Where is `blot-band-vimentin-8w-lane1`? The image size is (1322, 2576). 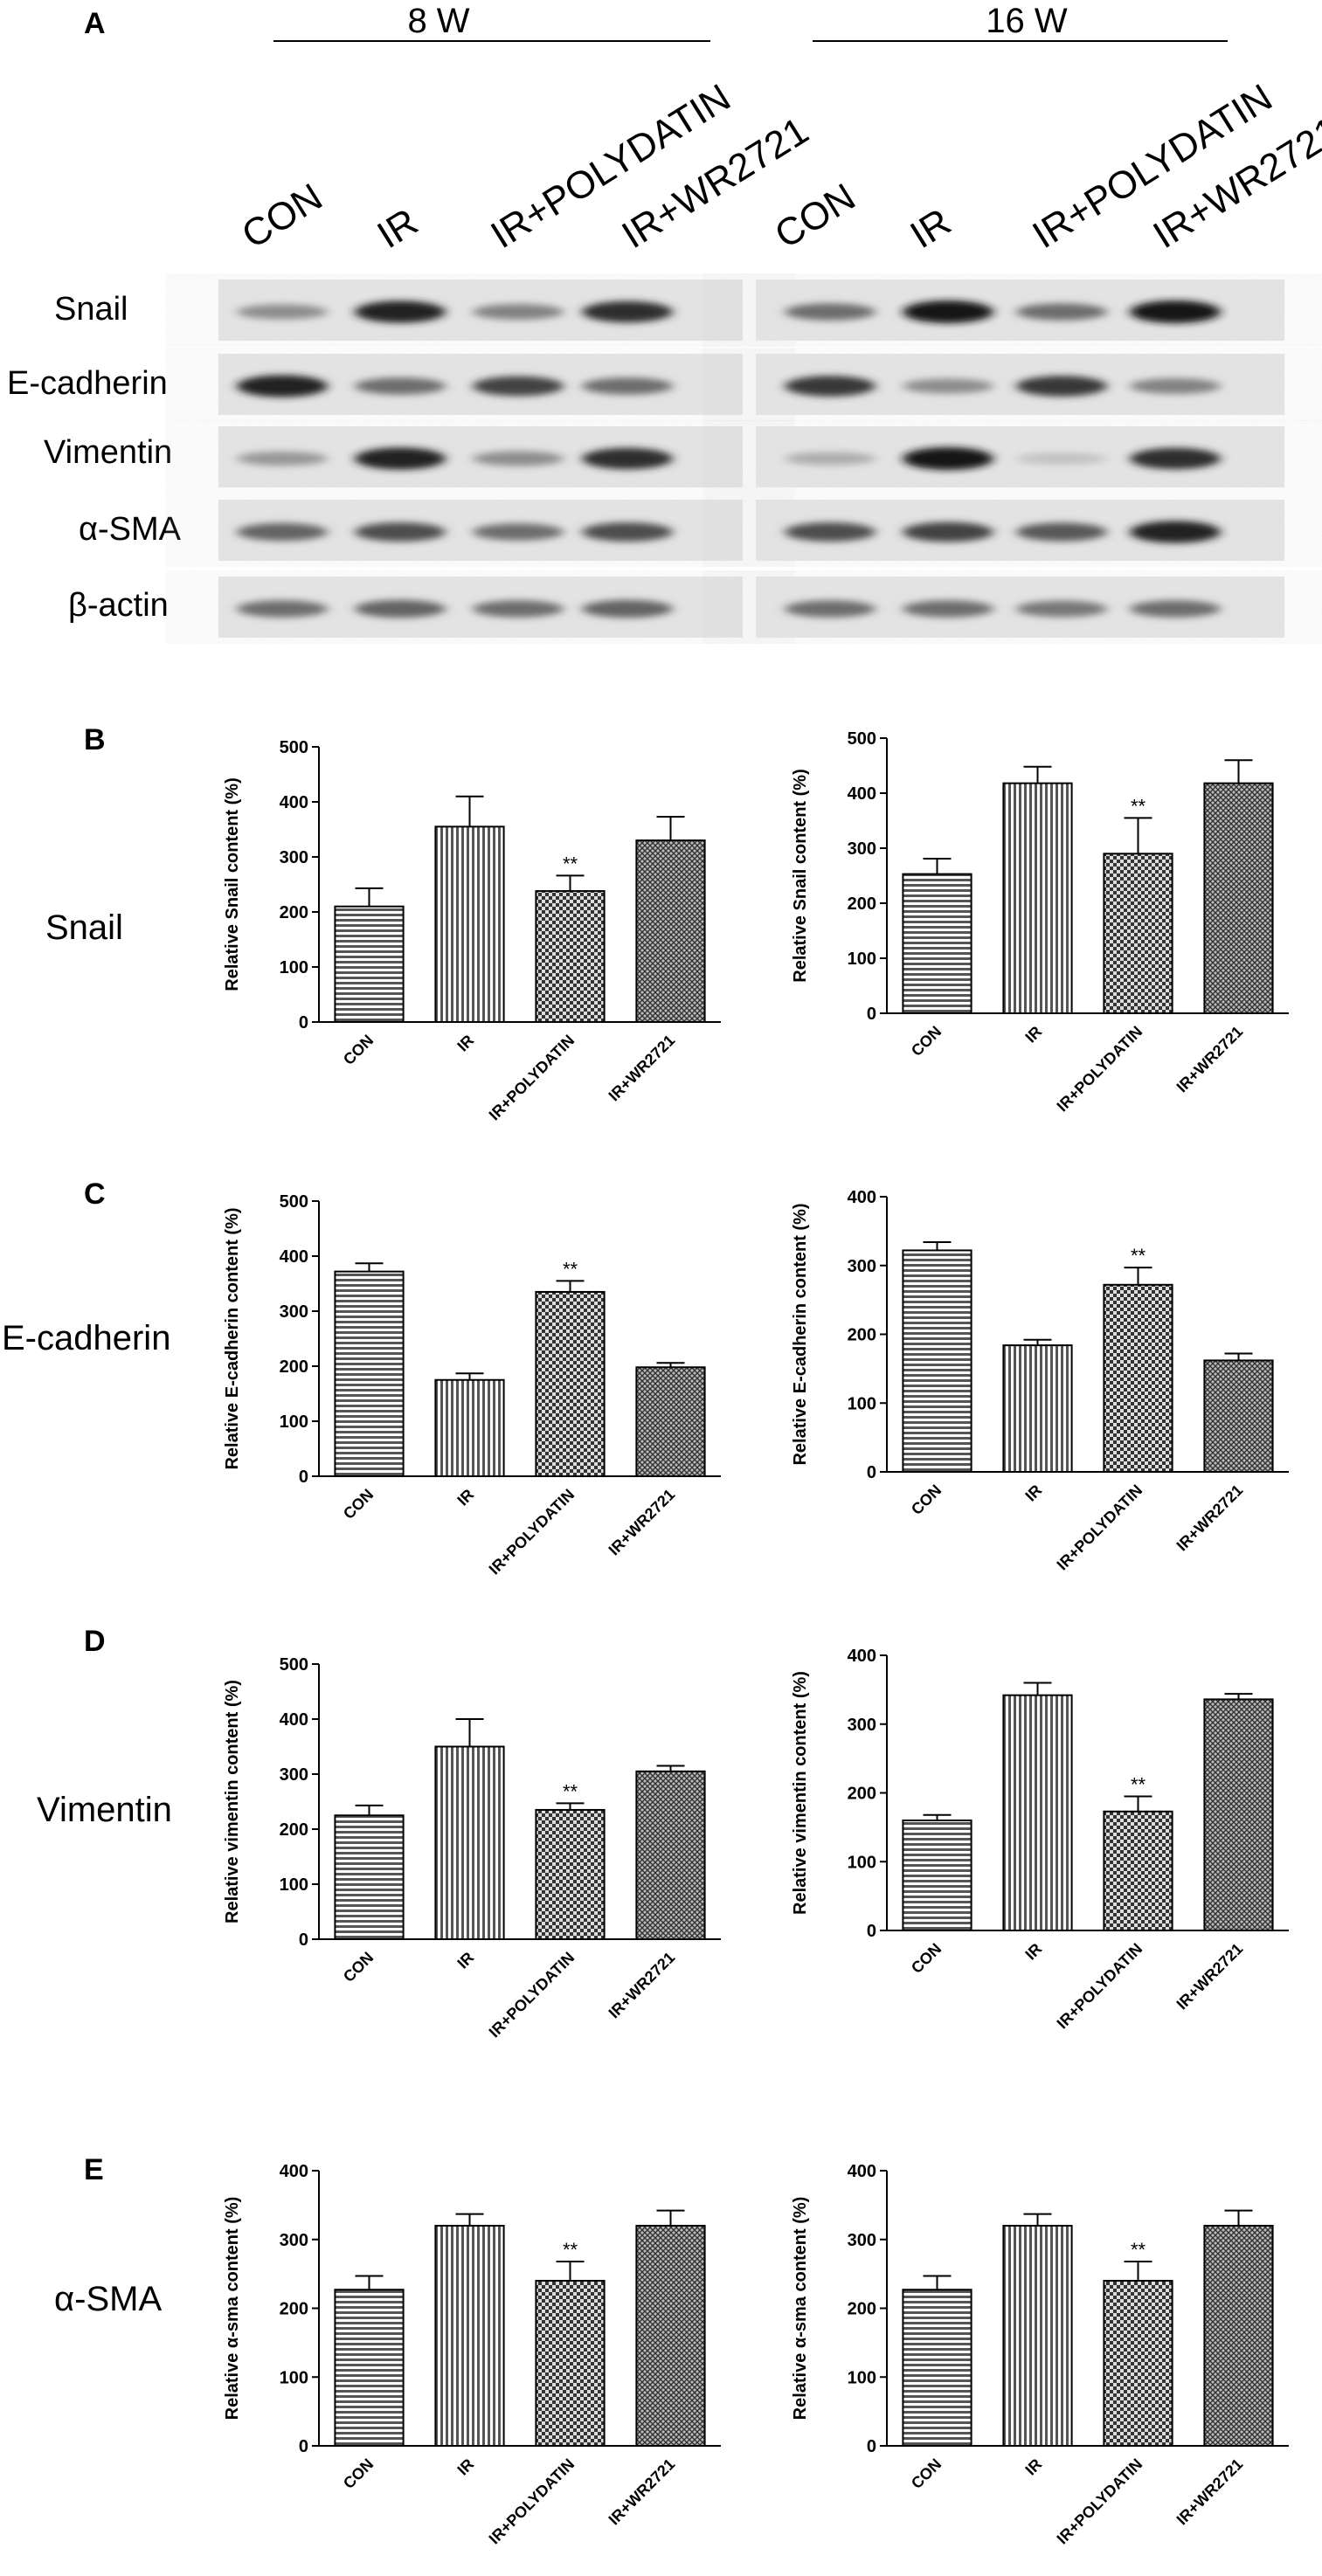
blot-band-vimentin-8w-lane1 is located at coordinates (282, 458).